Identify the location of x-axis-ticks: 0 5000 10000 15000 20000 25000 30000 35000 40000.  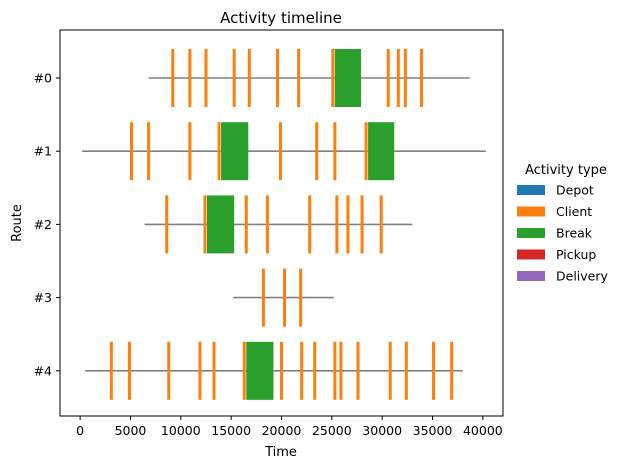
(289, 427).